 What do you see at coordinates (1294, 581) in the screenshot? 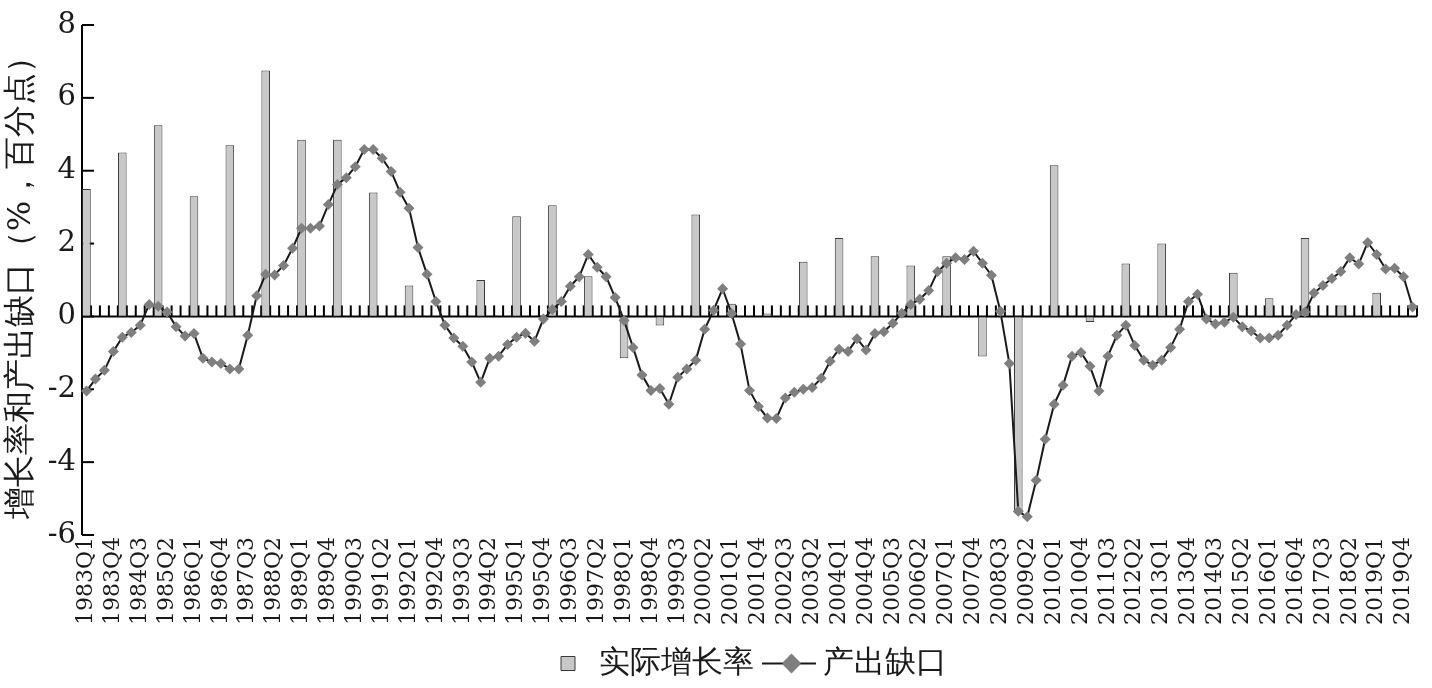
I see `x-tick-label: 2016Q4` at bounding box center [1294, 581].